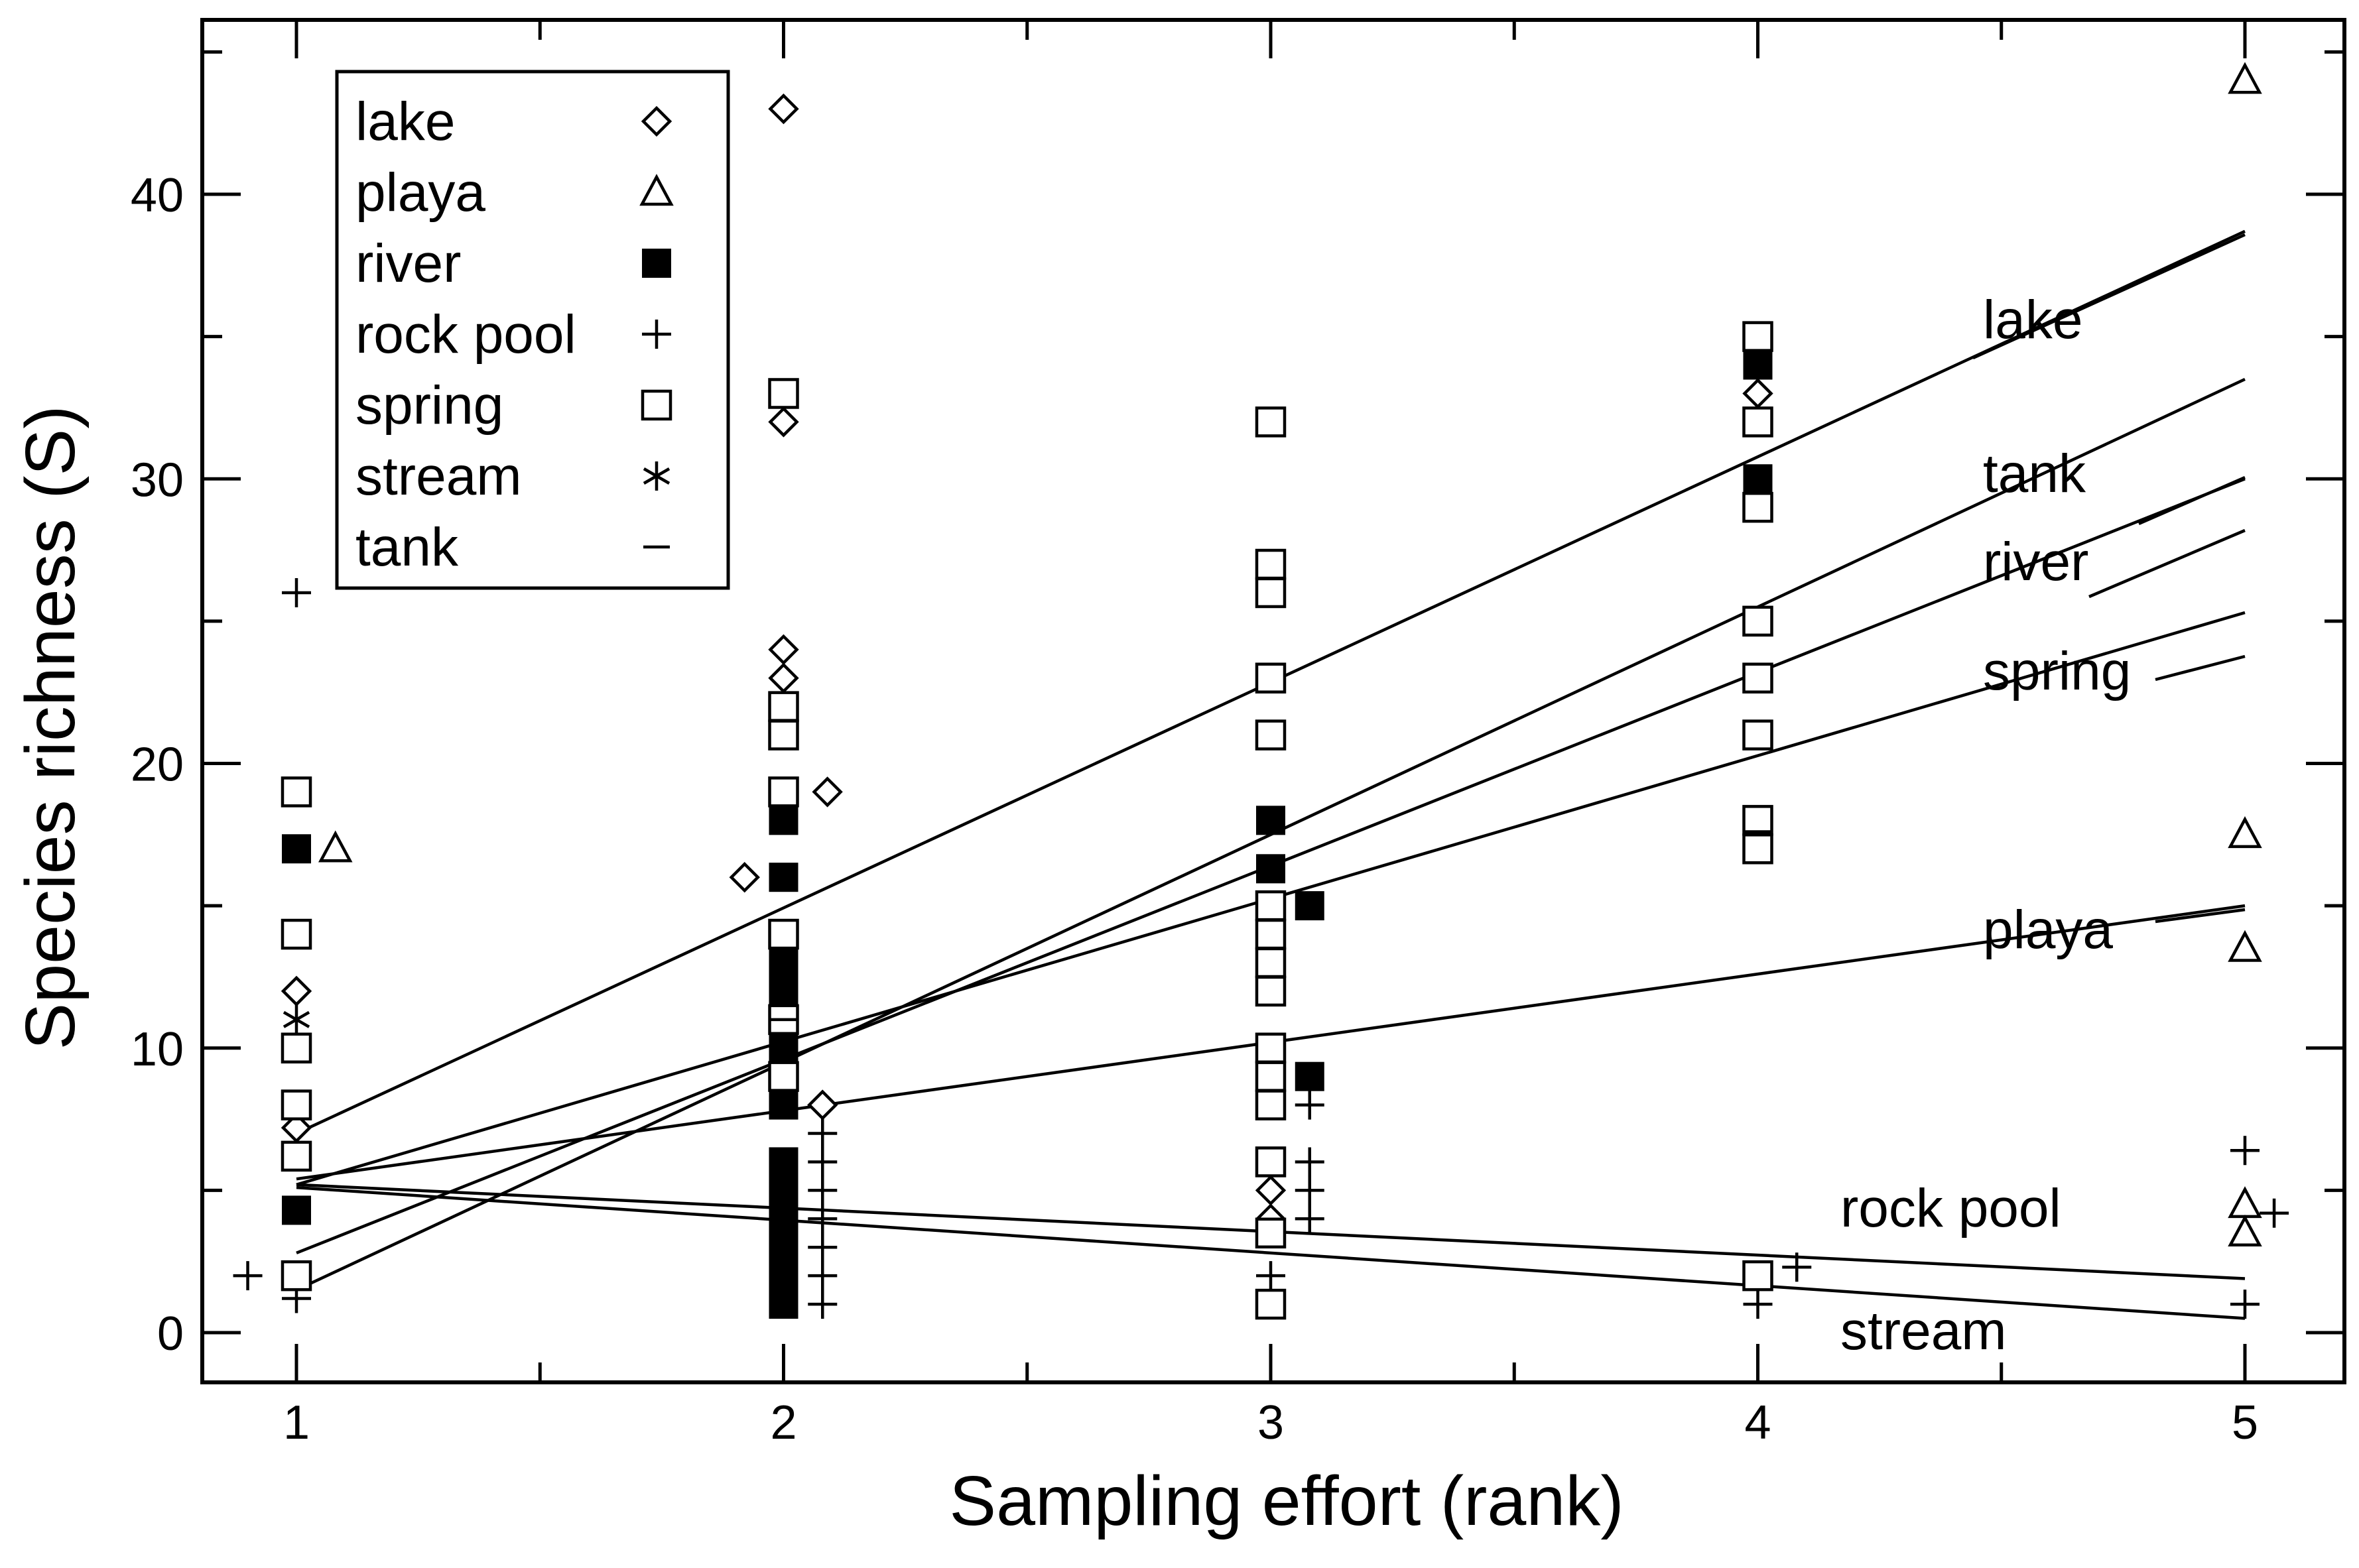 The width and height of the screenshot is (2359, 1568). Describe the element at coordinates (2109, 296) in the screenshot. I see `label-leader-lake` at that location.